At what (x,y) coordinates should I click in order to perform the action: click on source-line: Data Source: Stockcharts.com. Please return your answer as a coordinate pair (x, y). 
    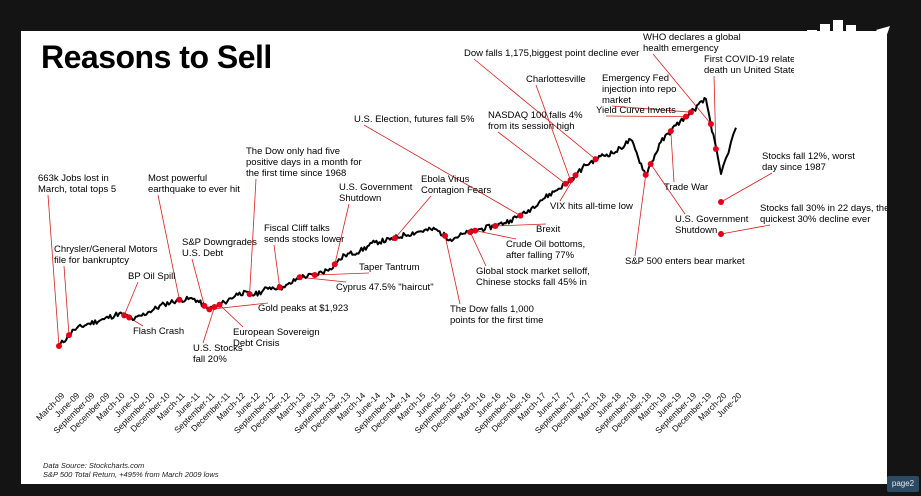
    Looking at the image, I should click on (94, 465).